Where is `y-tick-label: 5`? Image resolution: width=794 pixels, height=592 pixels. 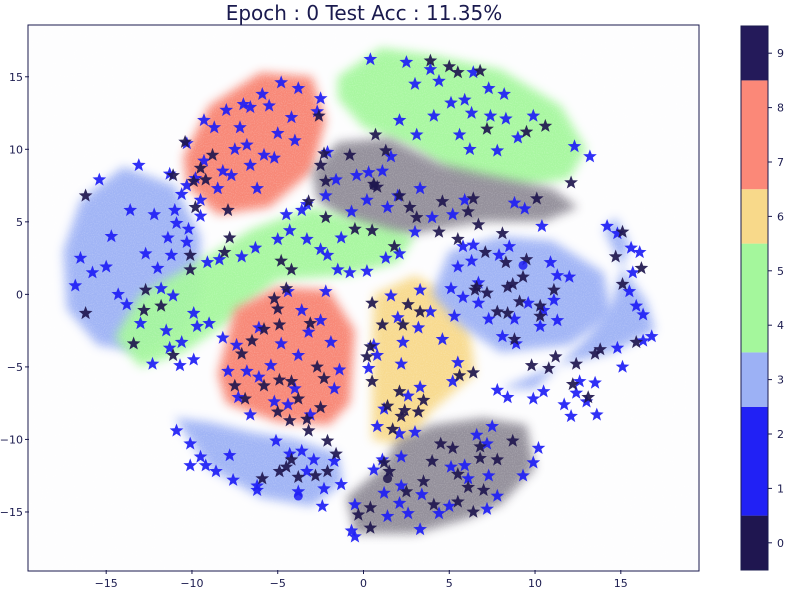 y-tick-label: 5 is located at coordinates (19, 222).